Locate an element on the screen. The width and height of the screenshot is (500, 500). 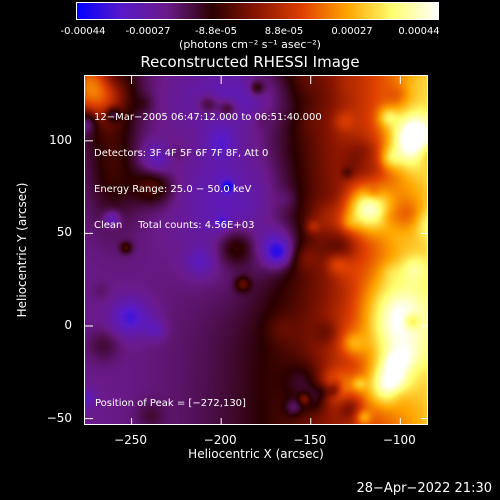
peak-position-label: Position of Peak = [−272,130] is located at coordinates (170, 403).